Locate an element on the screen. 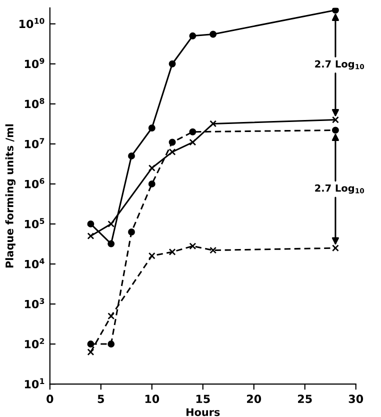 The height and width of the screenshot is (417, 381). y-tick-label: 10$^{9}$ is located at coordinates (34, 63).